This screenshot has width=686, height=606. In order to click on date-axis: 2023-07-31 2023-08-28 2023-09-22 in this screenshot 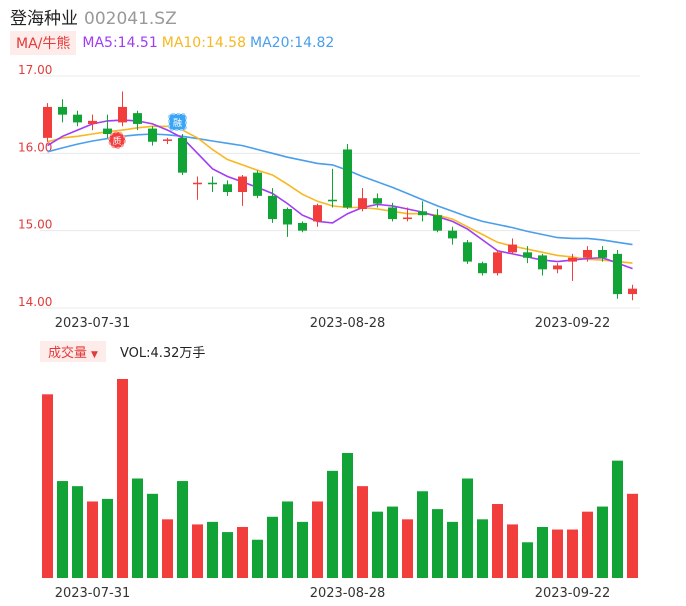, I will do `click(333, 323)`.